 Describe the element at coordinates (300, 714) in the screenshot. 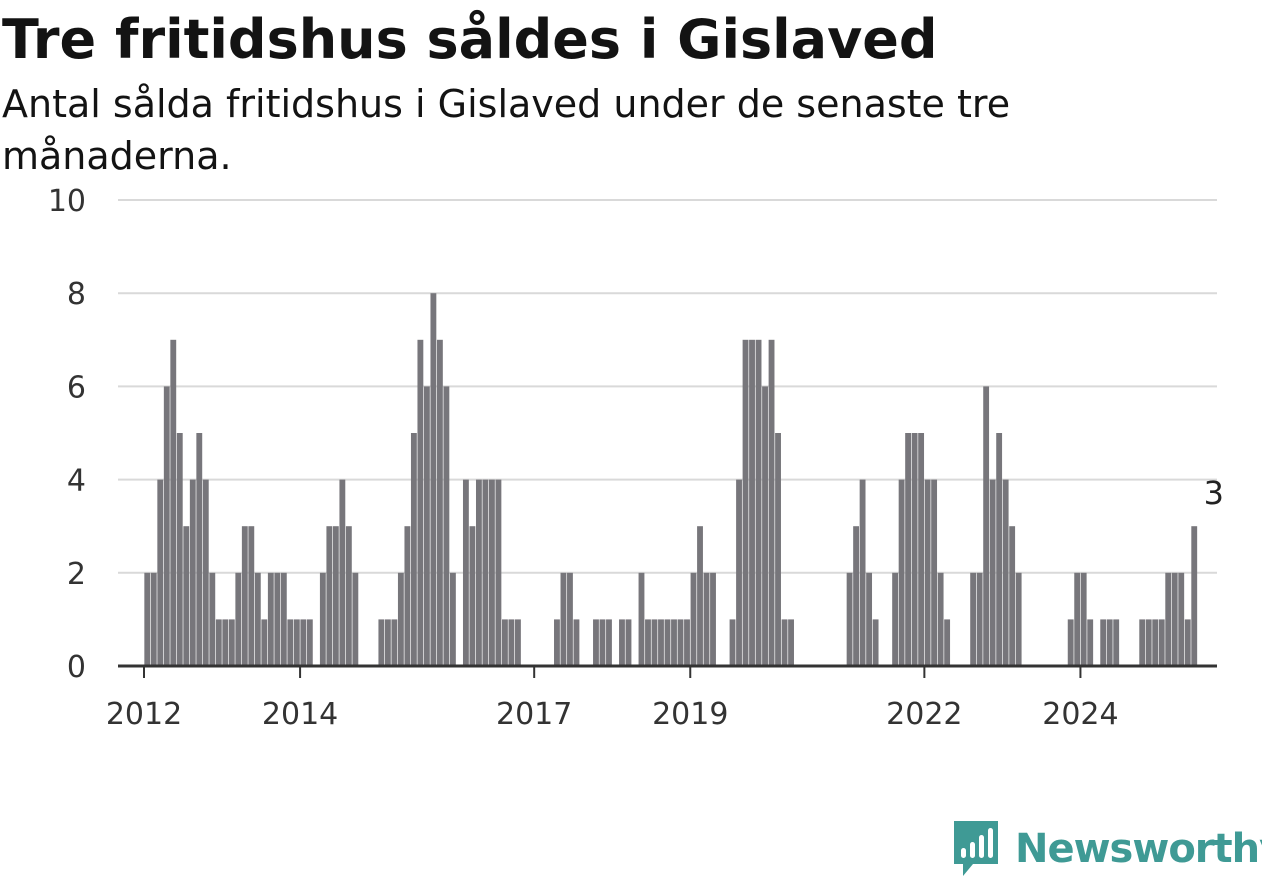

I see `x-tick-label: 2014` at that location.